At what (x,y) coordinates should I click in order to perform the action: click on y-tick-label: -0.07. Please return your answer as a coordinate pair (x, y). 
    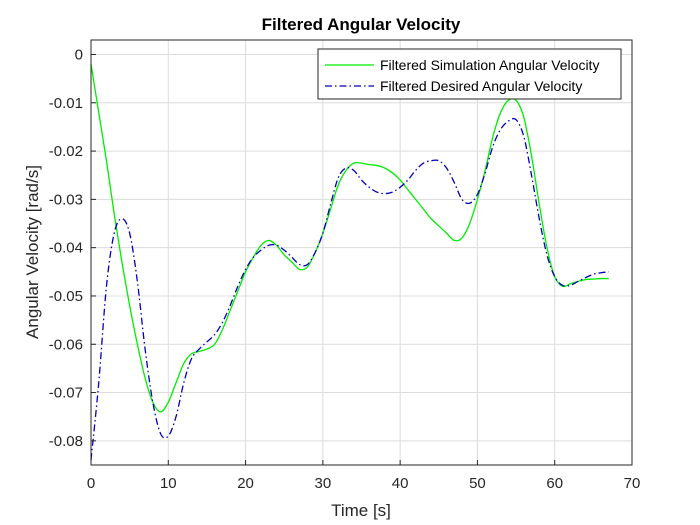
    Looking at the image, I should click on (66, 393).